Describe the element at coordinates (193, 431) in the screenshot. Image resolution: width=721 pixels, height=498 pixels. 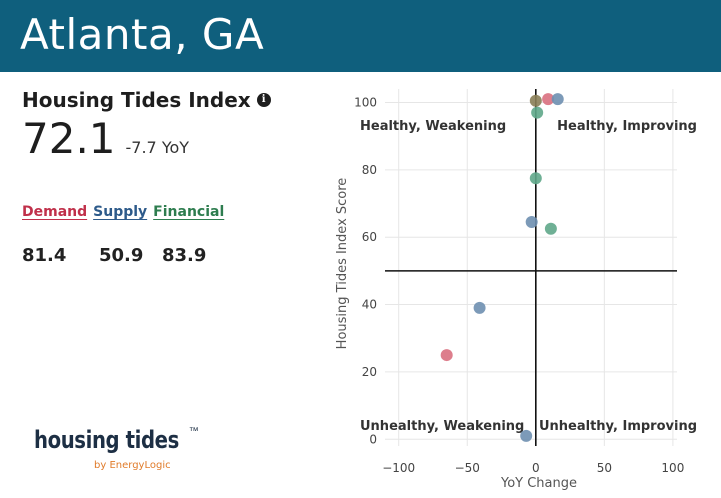
I see `logo-trademark: ™` at that location.